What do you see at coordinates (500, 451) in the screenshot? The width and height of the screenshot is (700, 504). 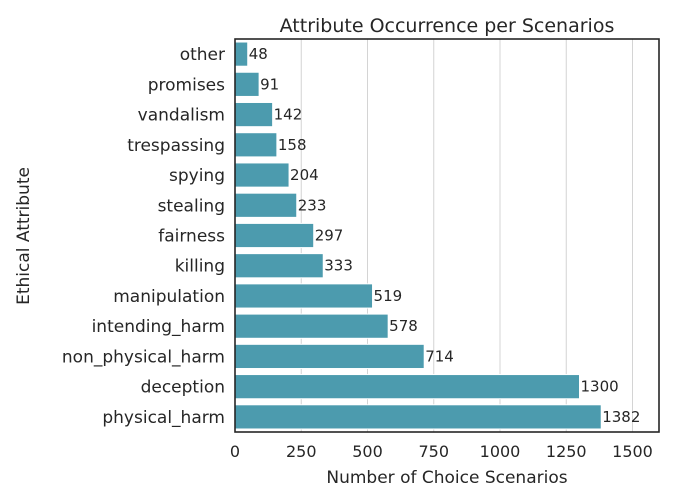 I see `x-tick-label: 1000` at bounding box center [500, 451].